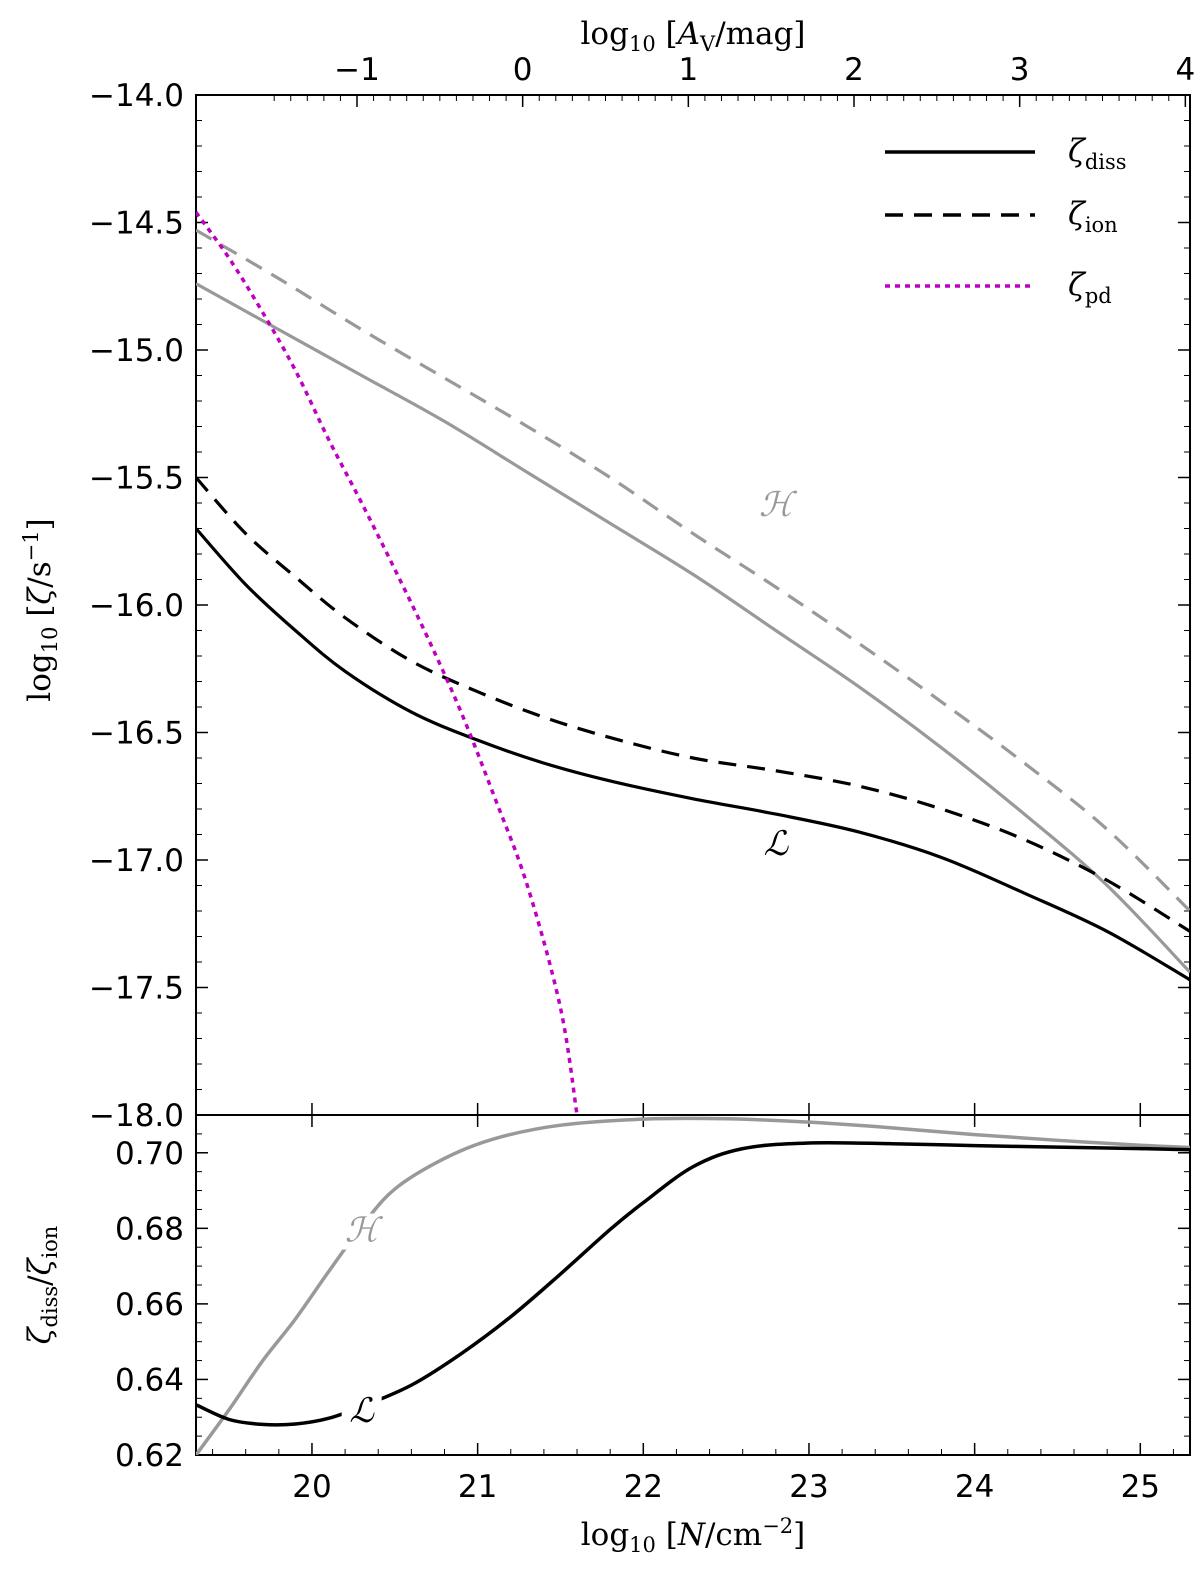  What do you see at coordinates (136, 224) in the screenshot?
I see `top-ytick-label: −14.5` at bounding box center [136, 224].